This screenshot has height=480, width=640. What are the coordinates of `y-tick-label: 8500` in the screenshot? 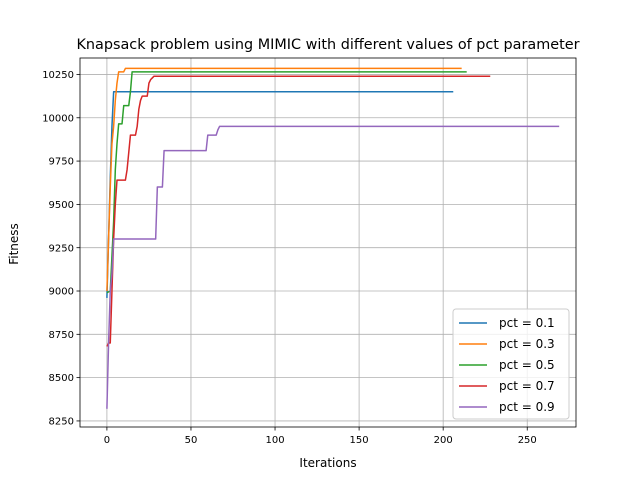 It's located at (61, 378).